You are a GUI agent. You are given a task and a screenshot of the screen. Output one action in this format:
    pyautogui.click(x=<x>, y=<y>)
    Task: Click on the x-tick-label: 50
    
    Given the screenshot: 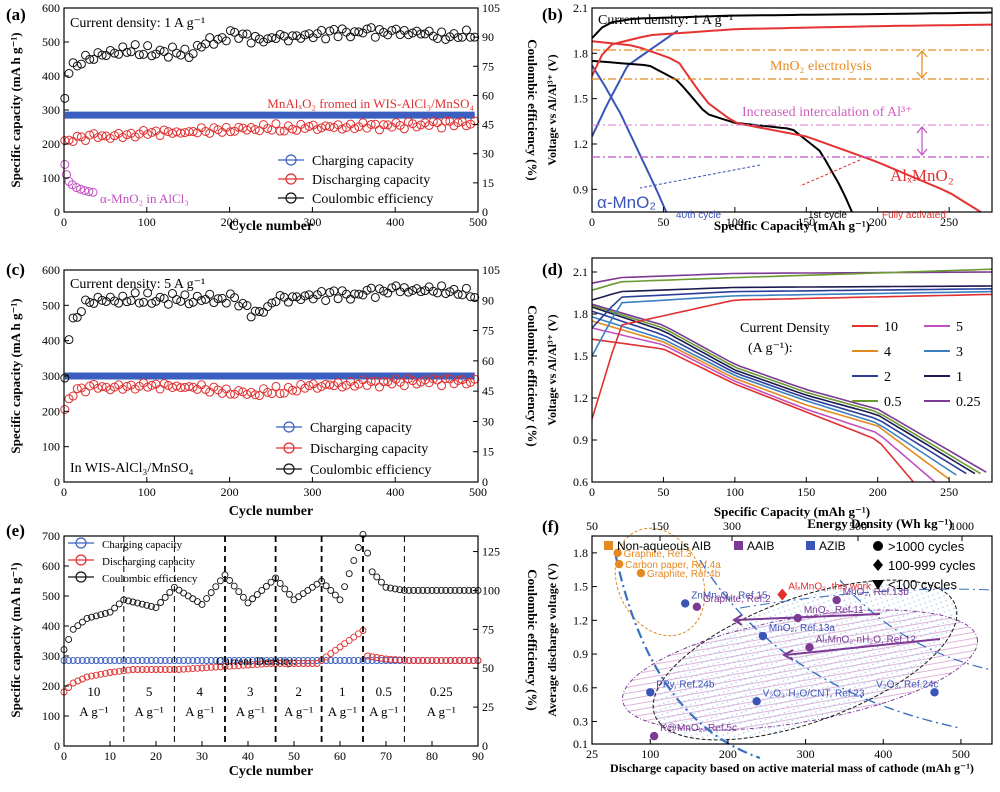 What is the action you would take?
    pyautogui.click(x=663, y=492)
    